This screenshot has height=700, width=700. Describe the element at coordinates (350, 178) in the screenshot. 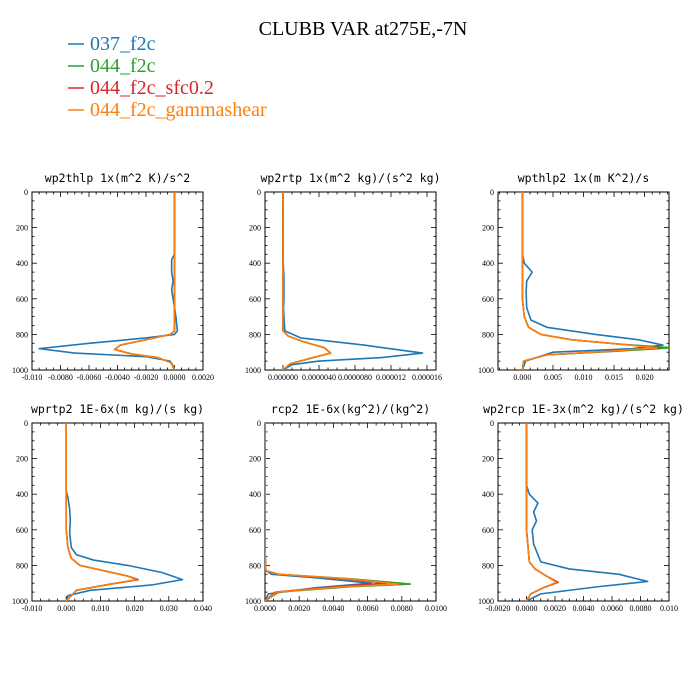

I see `panel-title: wp2rtp 1x(m^2 kg)/(s^2 kg)` at that location.